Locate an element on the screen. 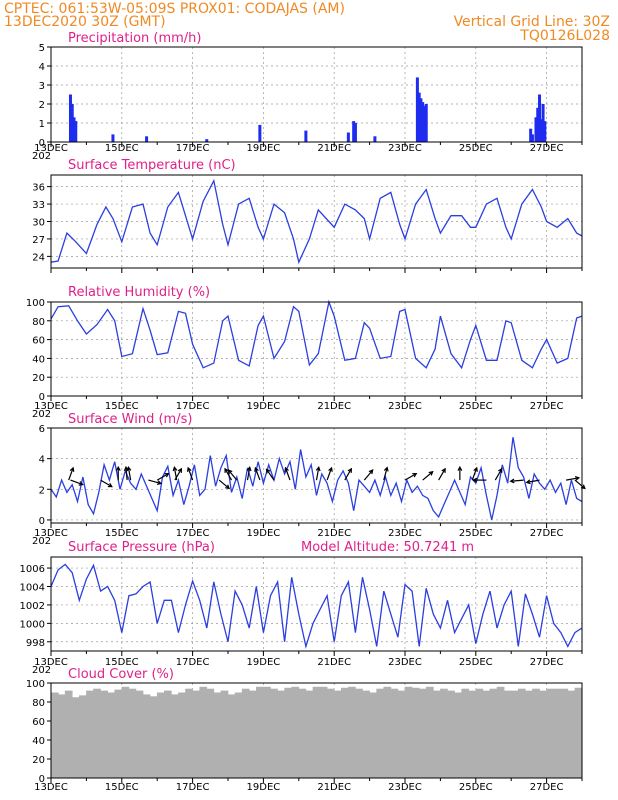  ytick-label: 20 is located at coordinates (38, 378).